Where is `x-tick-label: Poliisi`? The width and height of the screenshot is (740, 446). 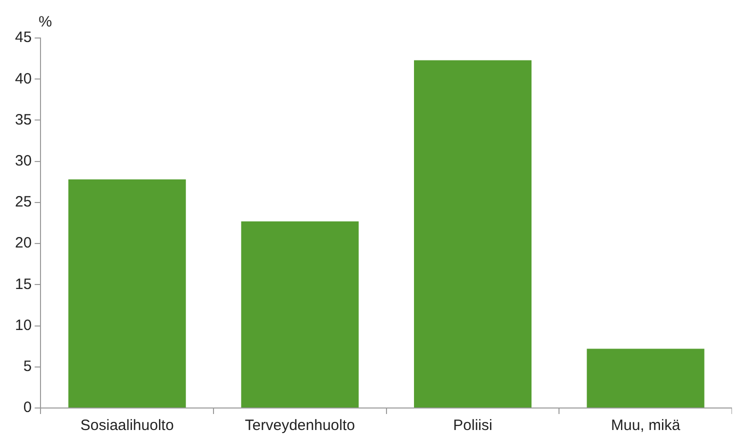 x-tick-label: Poliisi is located at coordinates (472, 425).